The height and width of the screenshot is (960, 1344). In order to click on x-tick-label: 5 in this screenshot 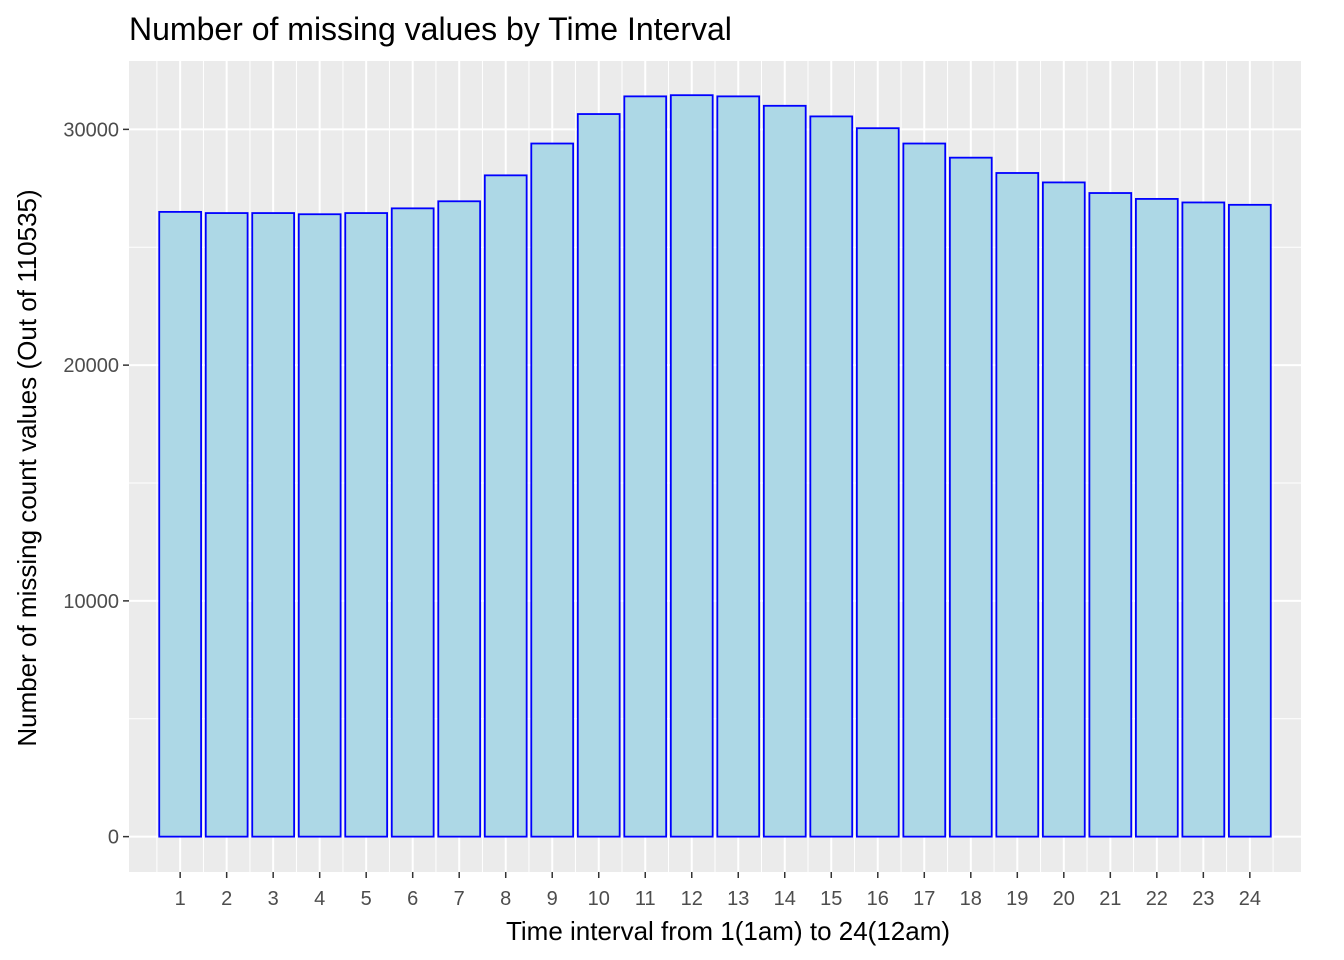, I will do `click(366, 899)`.